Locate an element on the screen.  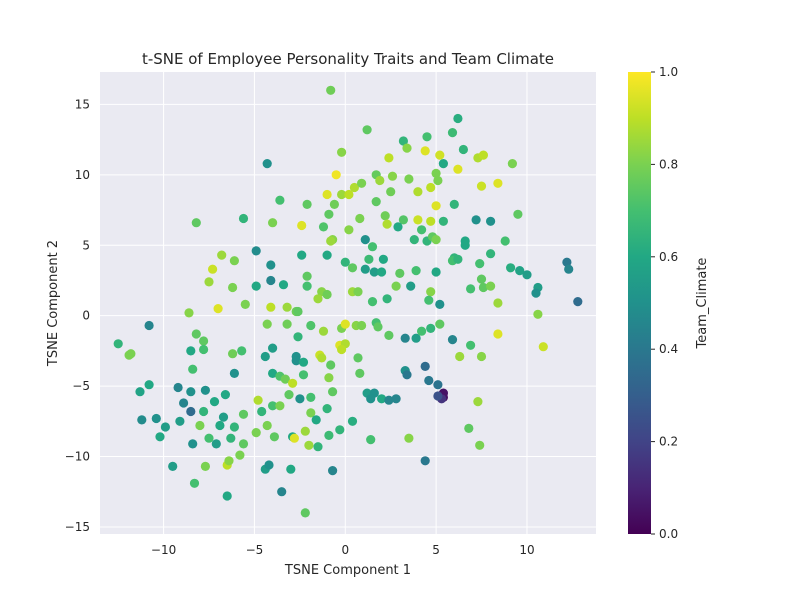
colorbar-tick-label: 0.4 is located at coordinates (668, 349).